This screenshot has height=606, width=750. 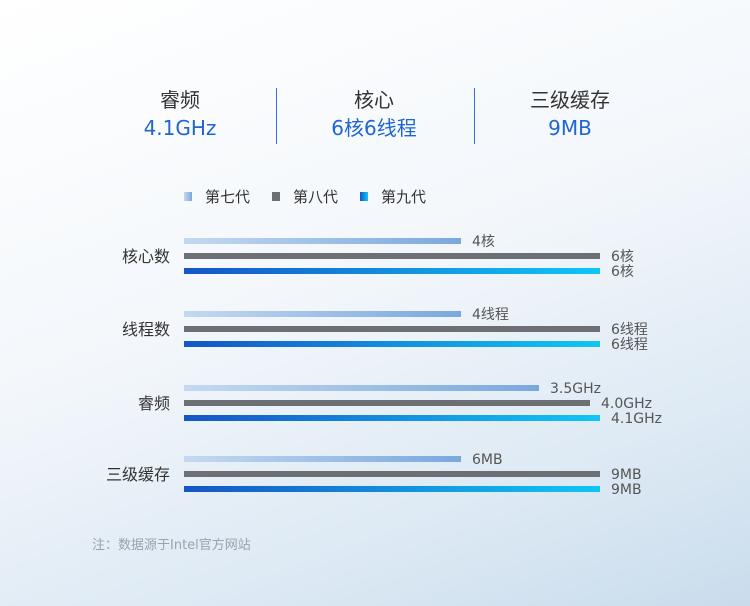 What do you see at coordinates (490, 315) in the screenshot?
I see `data-label: 4线程` at bounding box center [490, 315].